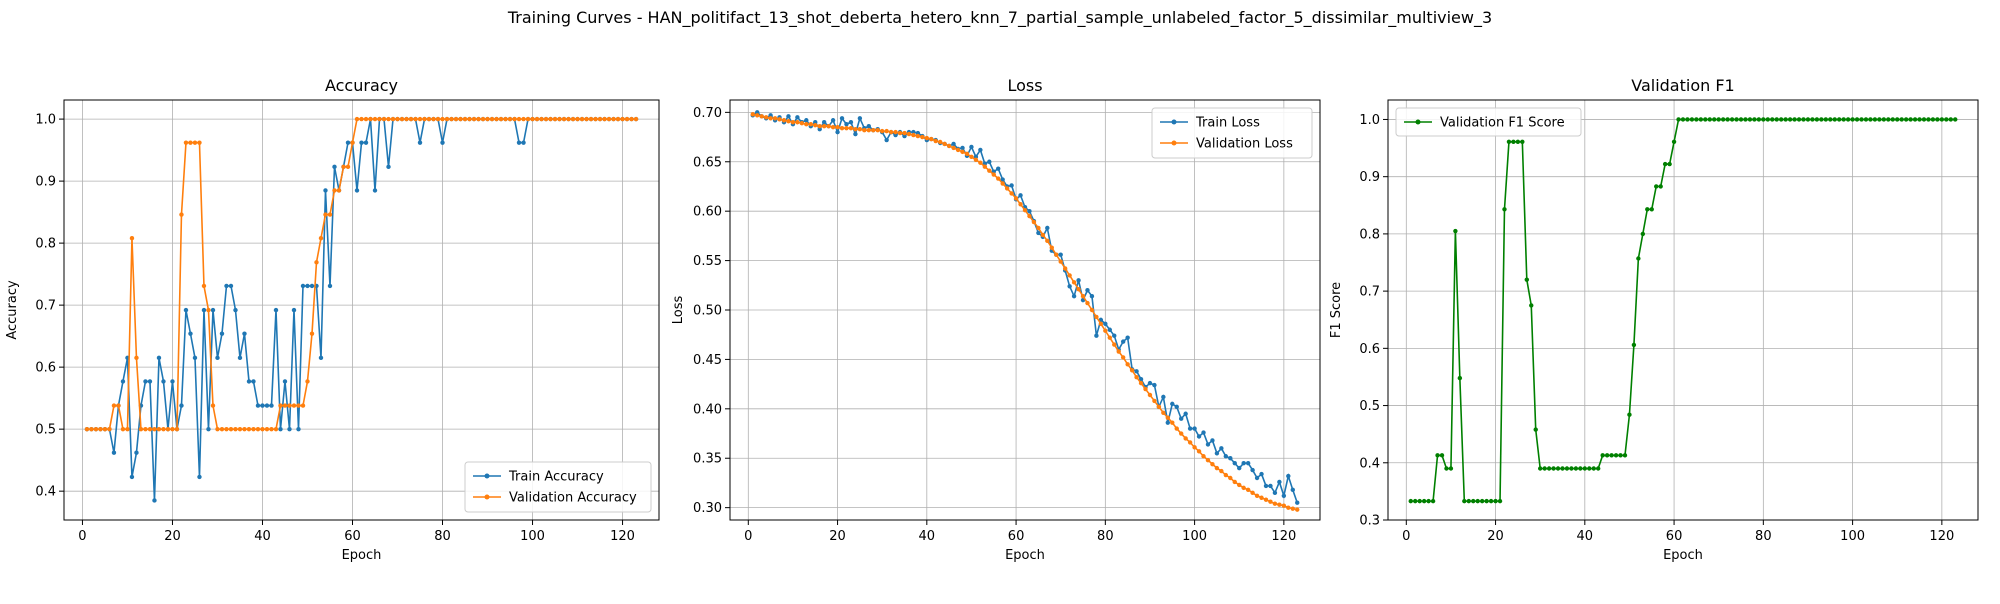  I want to click on legend: Train Accuracy Validation Accuracy, so click(558, 487).